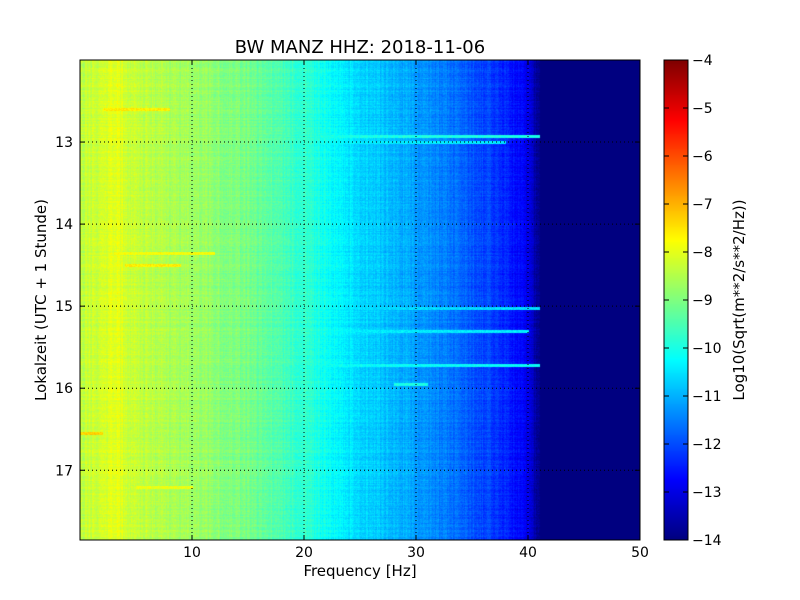 Image resolution: width=800 pixels, height=600 pixels. I want to click on x-tick-label: 20, so click(304, 553).